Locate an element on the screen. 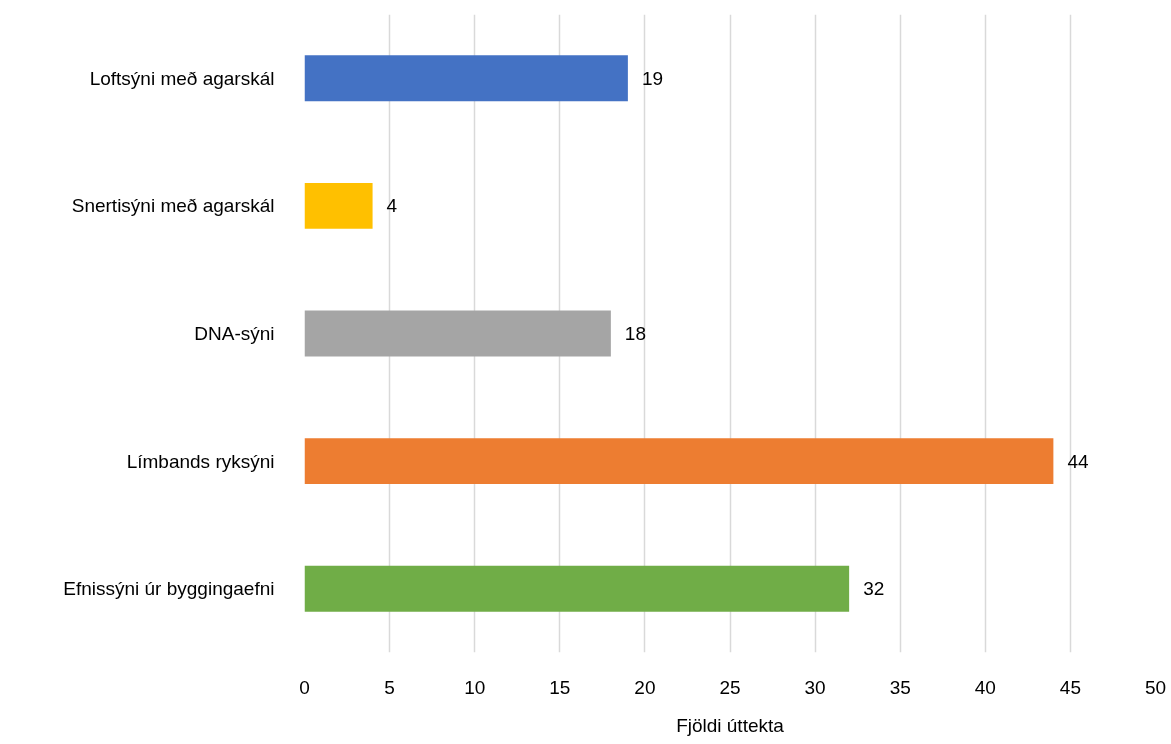  x-tick-label: 40 is located at coordinates (985, 687).